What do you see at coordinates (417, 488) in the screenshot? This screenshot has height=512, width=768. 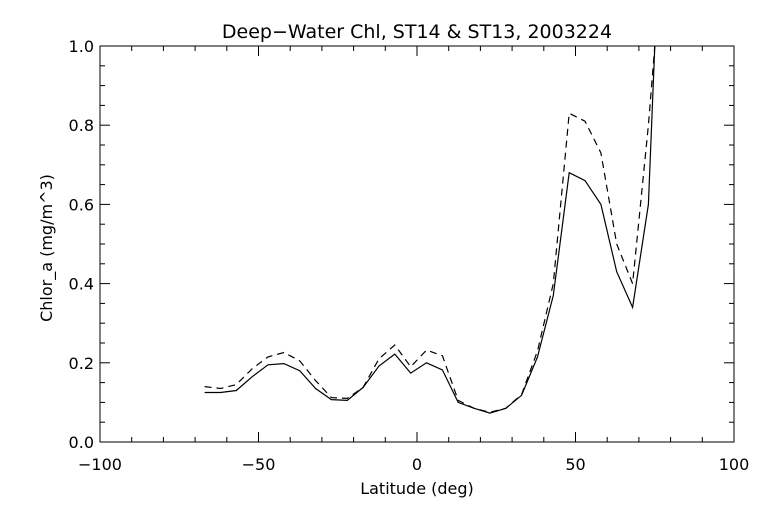 I see `x-axis-label: Latitude (deg)` at bounding box center [417, 488].